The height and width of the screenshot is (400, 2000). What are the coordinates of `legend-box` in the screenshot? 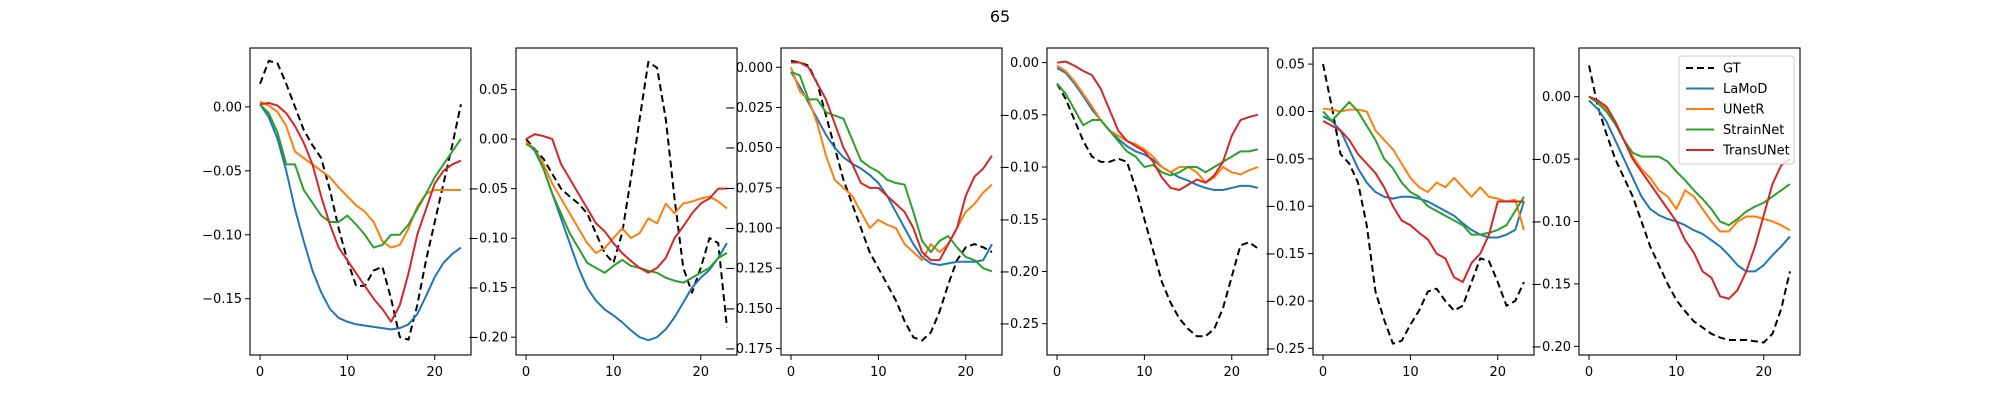 It's located at (1736, 110).